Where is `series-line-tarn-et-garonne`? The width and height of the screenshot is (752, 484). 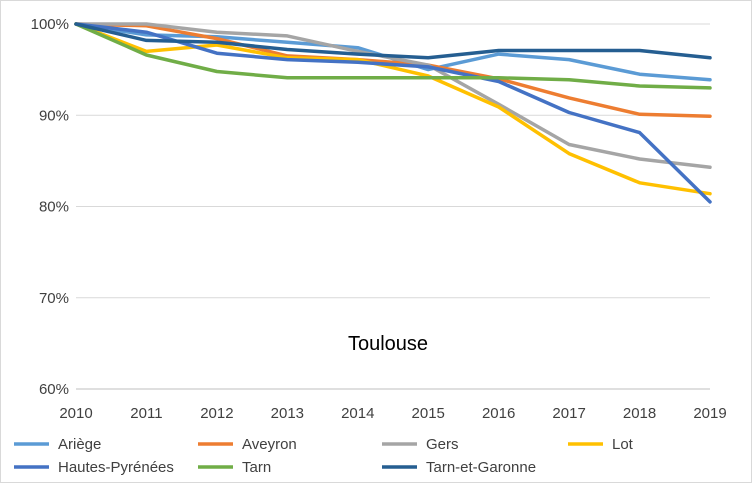
series-line-tarn-et-garonne is located at coordinates (393, 41).